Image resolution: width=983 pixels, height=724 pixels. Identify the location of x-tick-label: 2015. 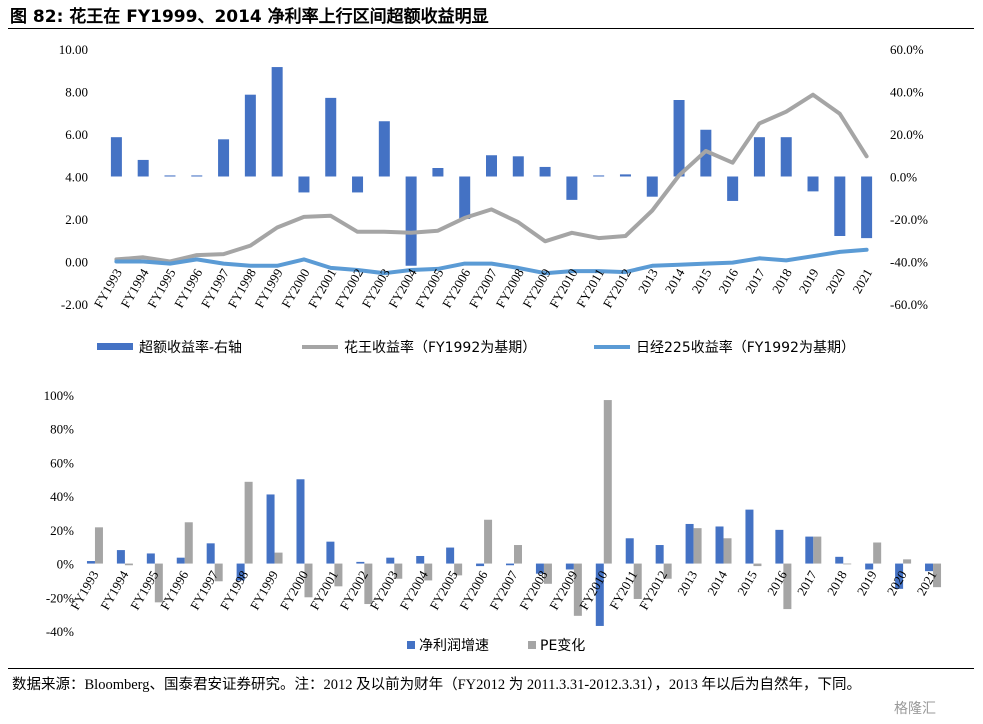
(747, 583).